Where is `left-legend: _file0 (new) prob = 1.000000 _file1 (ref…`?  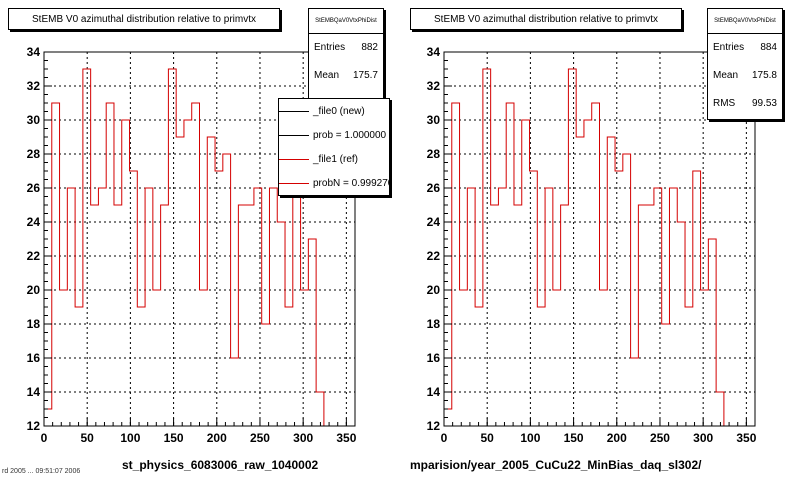 left-legend: _file0 (new) prob = 1.000000 _file1 (ref… is located at coordinates (334, 147).